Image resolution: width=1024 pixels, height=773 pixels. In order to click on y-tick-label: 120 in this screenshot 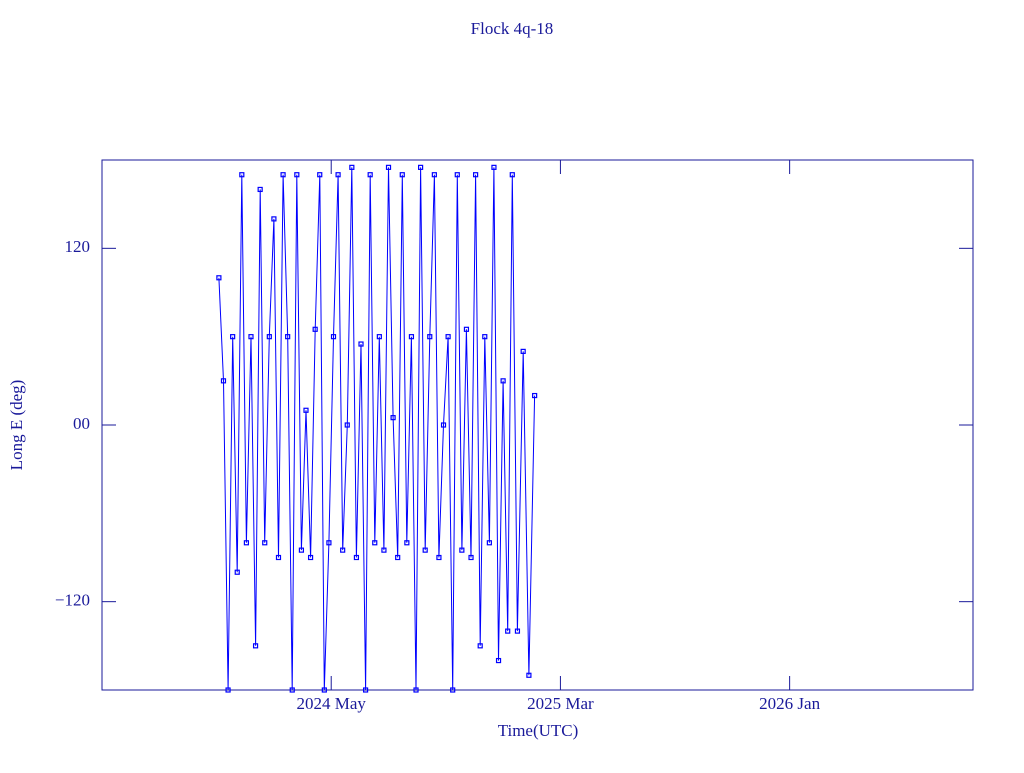, I will do `click(78, 246)`.